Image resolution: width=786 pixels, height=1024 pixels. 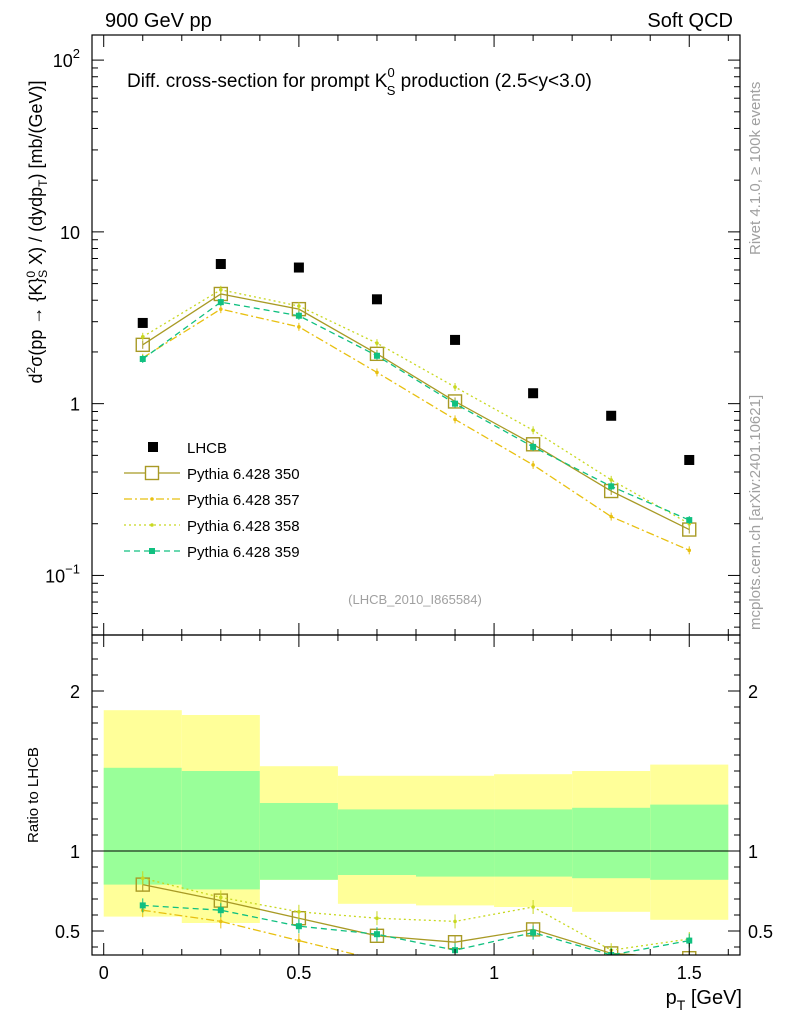 What do you see at coordinates (257, 81) in the screenshot?
I see `plot-title-prefix: Diff. cross-section for prompt K` at bounding box center [257, 81].